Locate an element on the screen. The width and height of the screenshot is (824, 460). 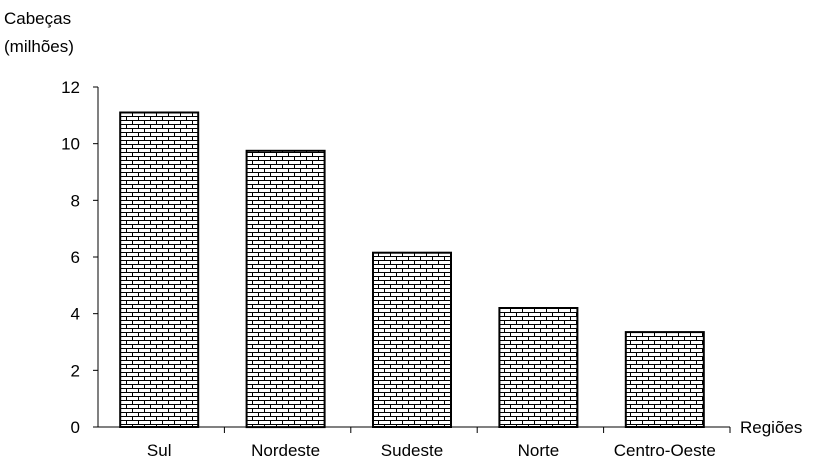
x-axis-title: Regiões is located at coordinates (771, 427).